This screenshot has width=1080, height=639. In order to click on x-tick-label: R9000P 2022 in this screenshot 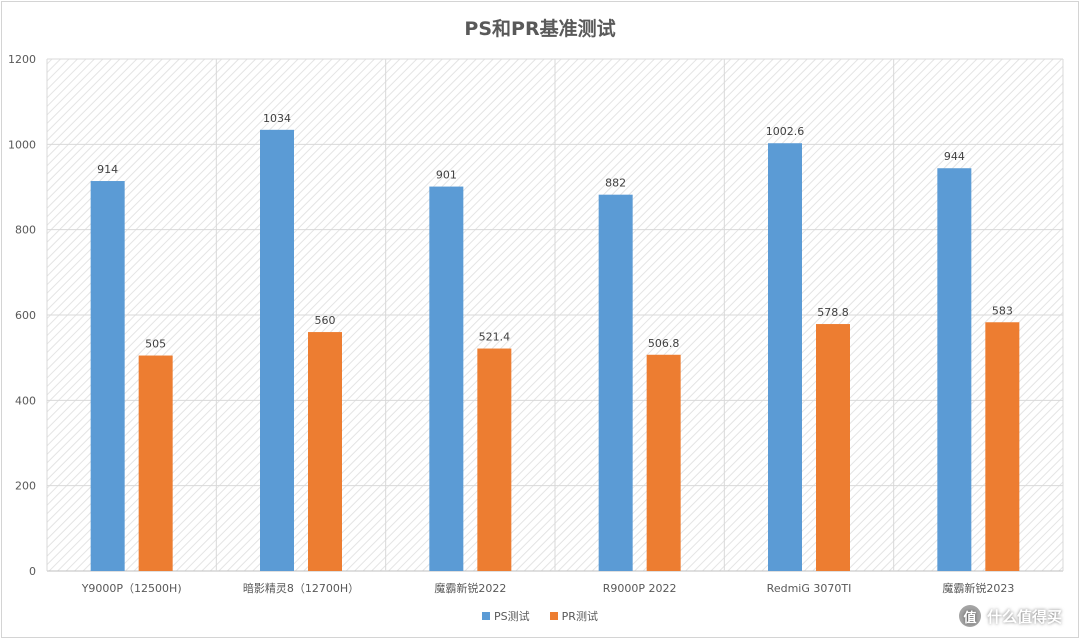, I will do `click(640, 588)`.